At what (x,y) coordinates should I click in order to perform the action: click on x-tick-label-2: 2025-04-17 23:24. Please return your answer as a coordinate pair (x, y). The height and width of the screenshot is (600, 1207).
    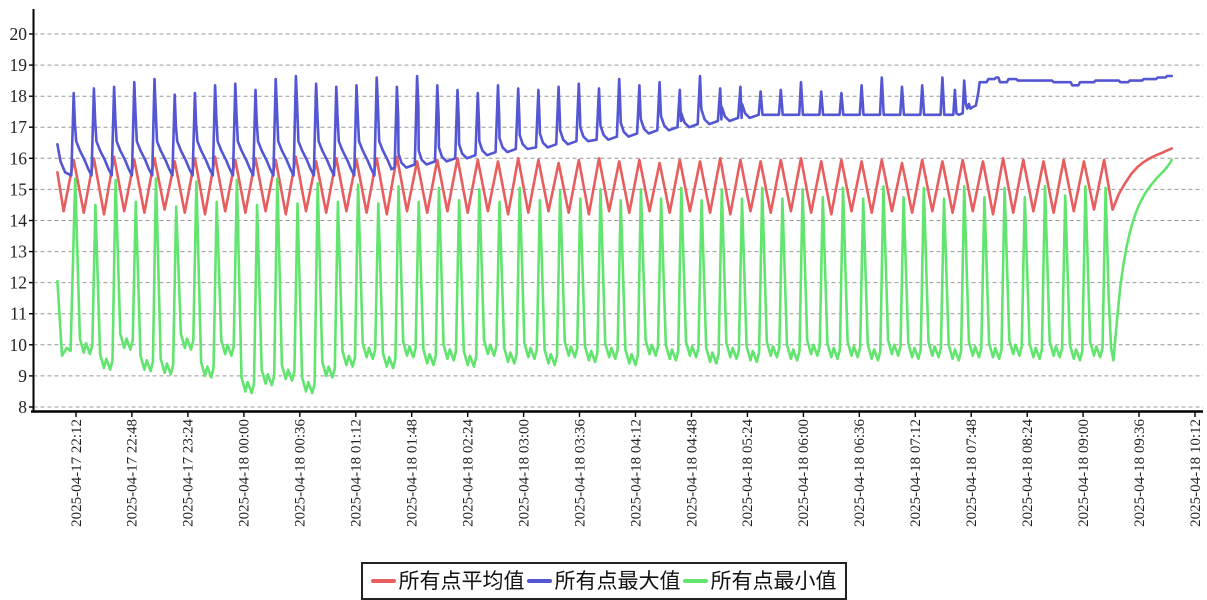
    Looking at the image, I should click on (189, 473).